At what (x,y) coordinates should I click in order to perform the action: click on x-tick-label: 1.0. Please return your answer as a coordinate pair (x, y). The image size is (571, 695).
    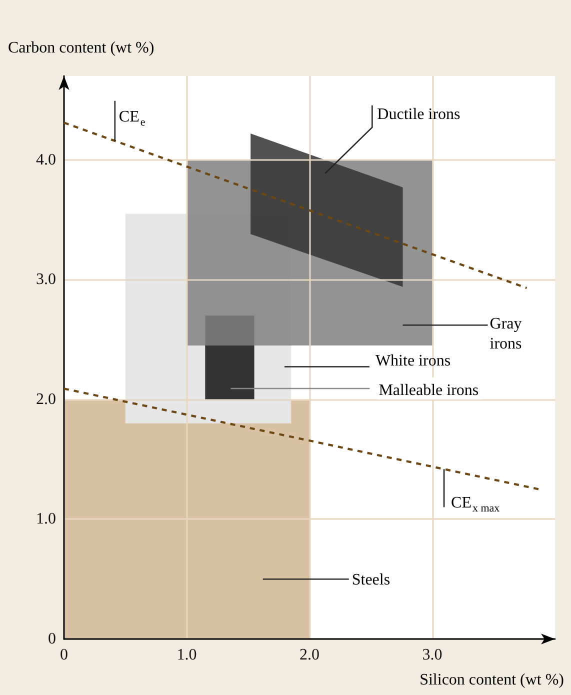
    Looking at the image, I should click on (186, 655).